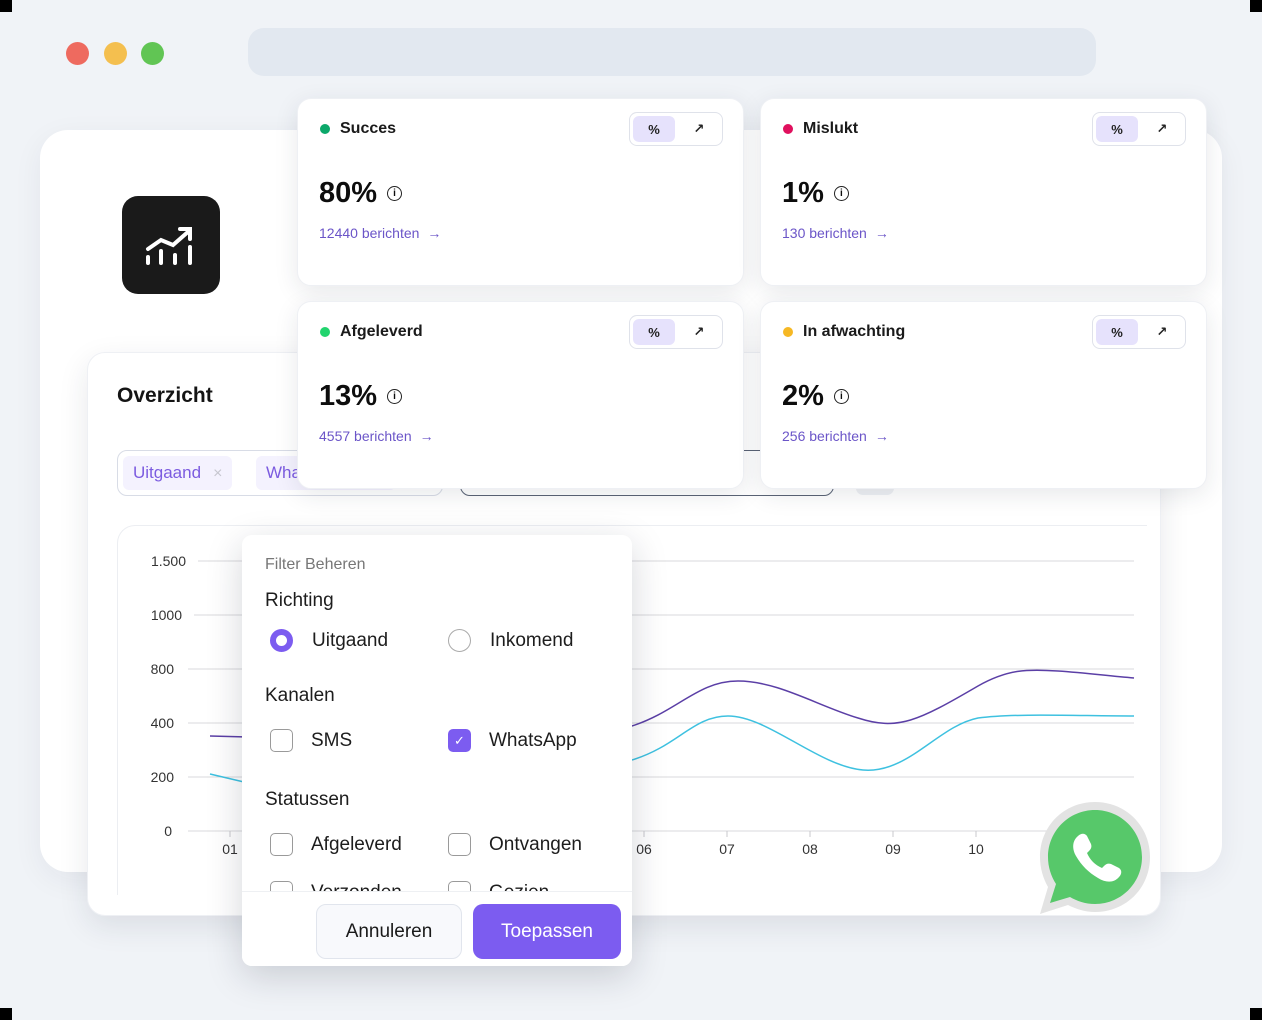 This screenshot has width=1262, height=1020. I want to click on x-tick: 10, so click(976, 849).